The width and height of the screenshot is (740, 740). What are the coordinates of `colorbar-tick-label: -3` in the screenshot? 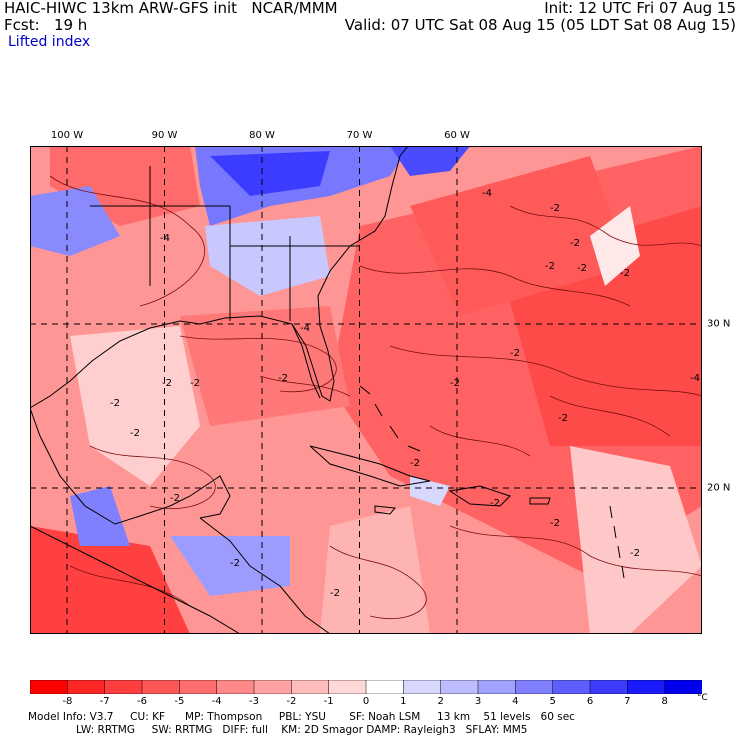 It's located at (254, 701).